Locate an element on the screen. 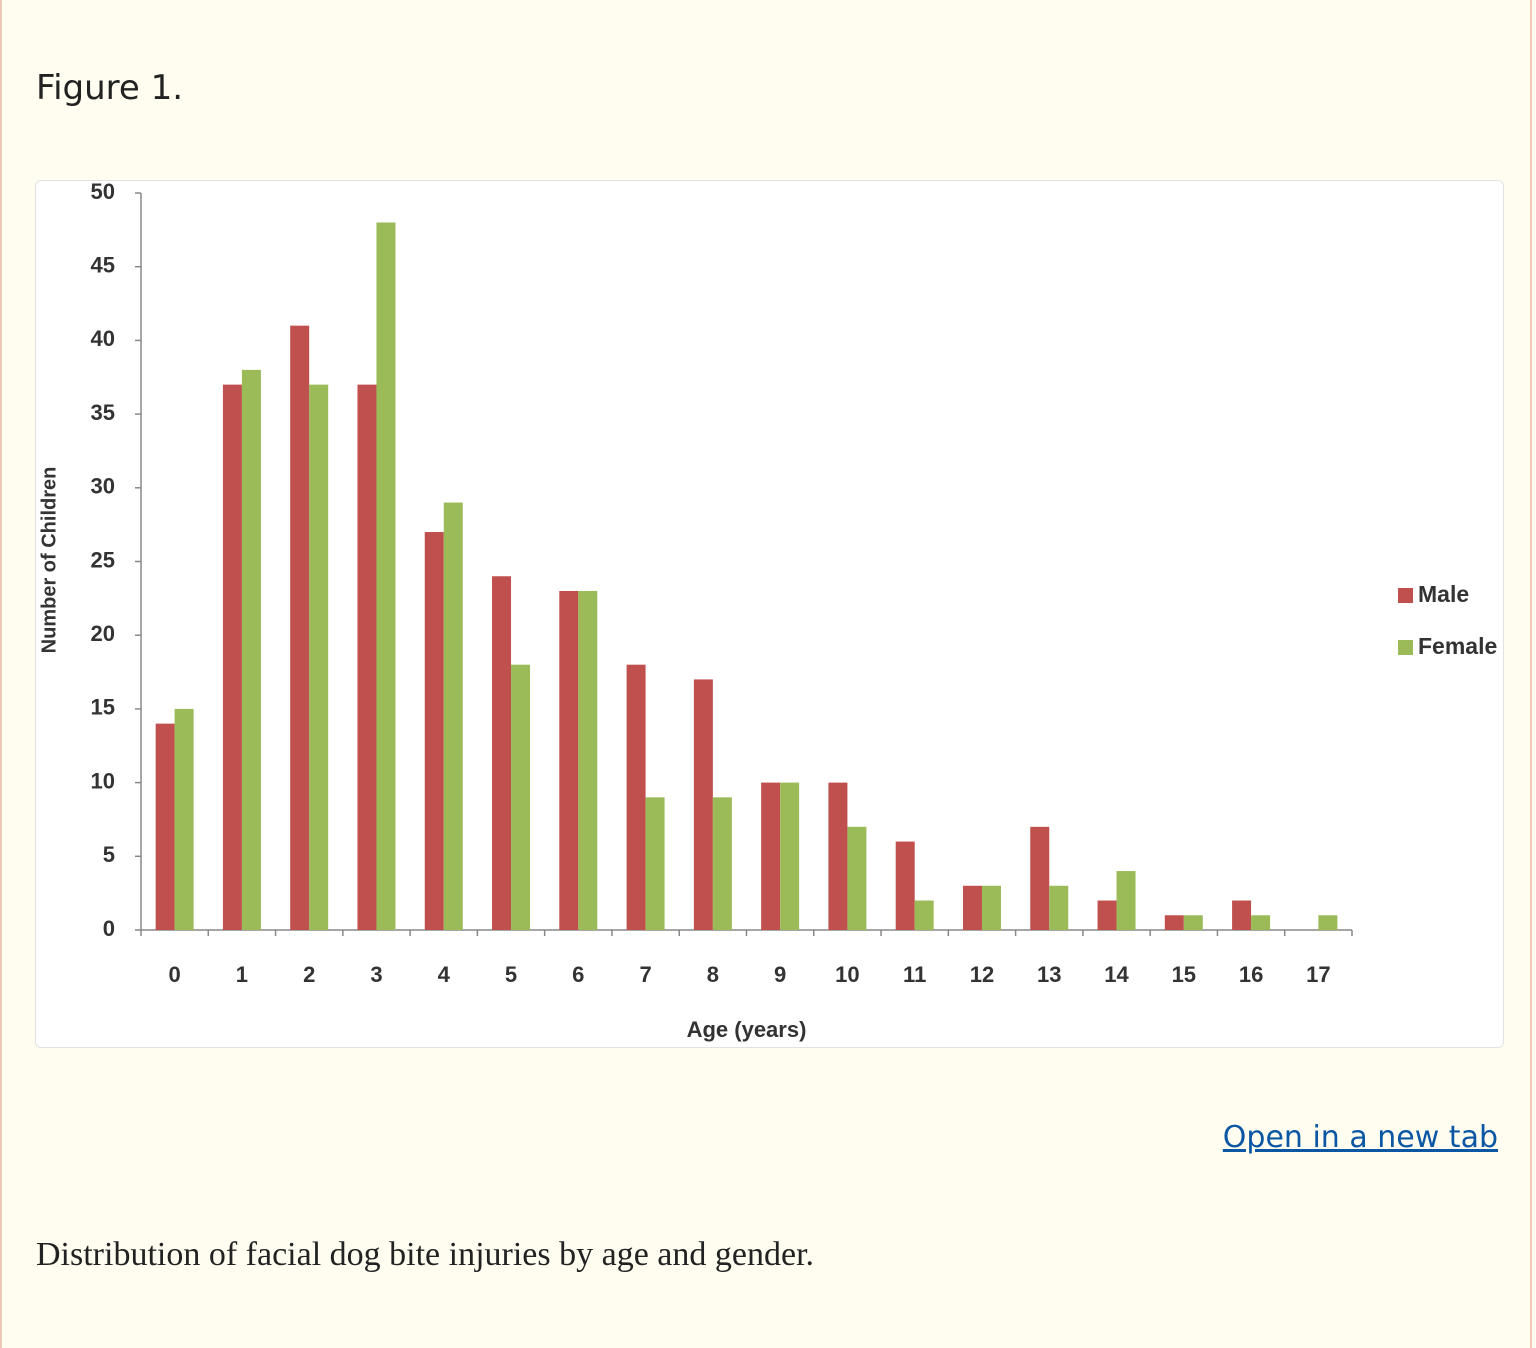 The width and height of the screenshot is (1536, 1348). x-tick-label: 10 is located at coordinates (847, 974).